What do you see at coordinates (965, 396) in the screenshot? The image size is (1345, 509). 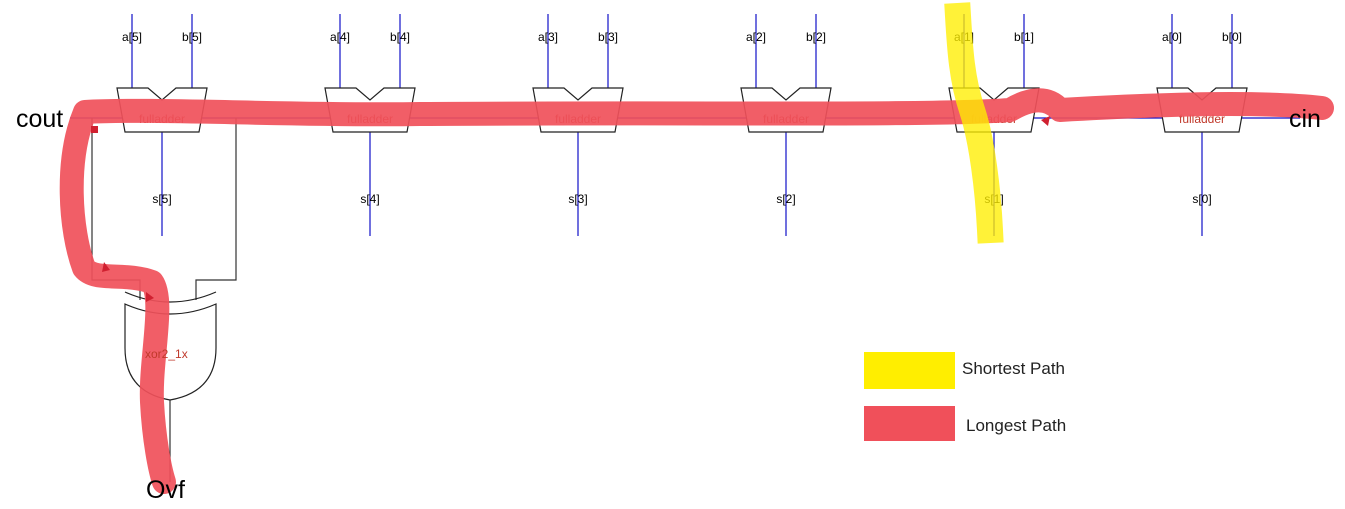 I see `legend: Shortest Path Longest Path` at bounding box center [965, 396].